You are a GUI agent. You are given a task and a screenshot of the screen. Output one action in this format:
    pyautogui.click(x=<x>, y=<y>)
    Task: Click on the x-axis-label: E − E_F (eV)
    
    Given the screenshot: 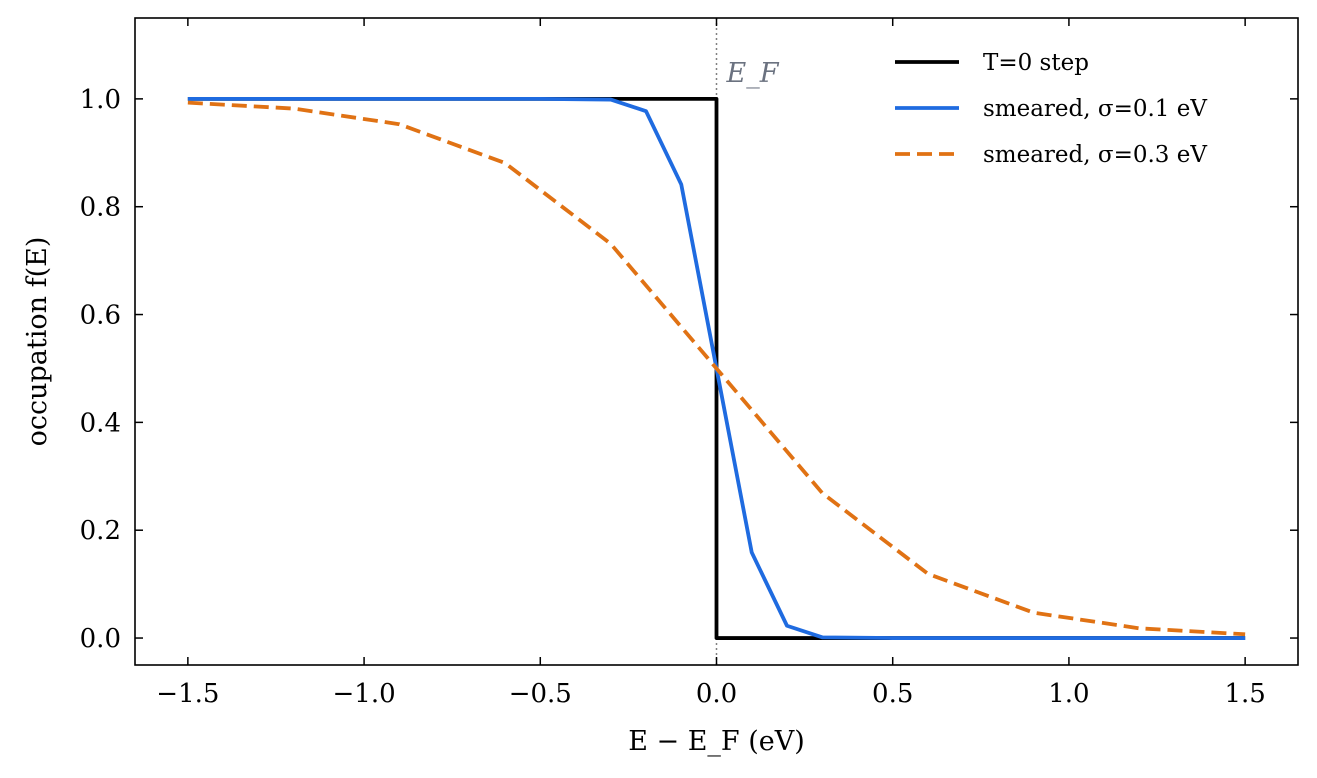 What is the action you would take?
    pyautogui.click(x=716, y=741)
    